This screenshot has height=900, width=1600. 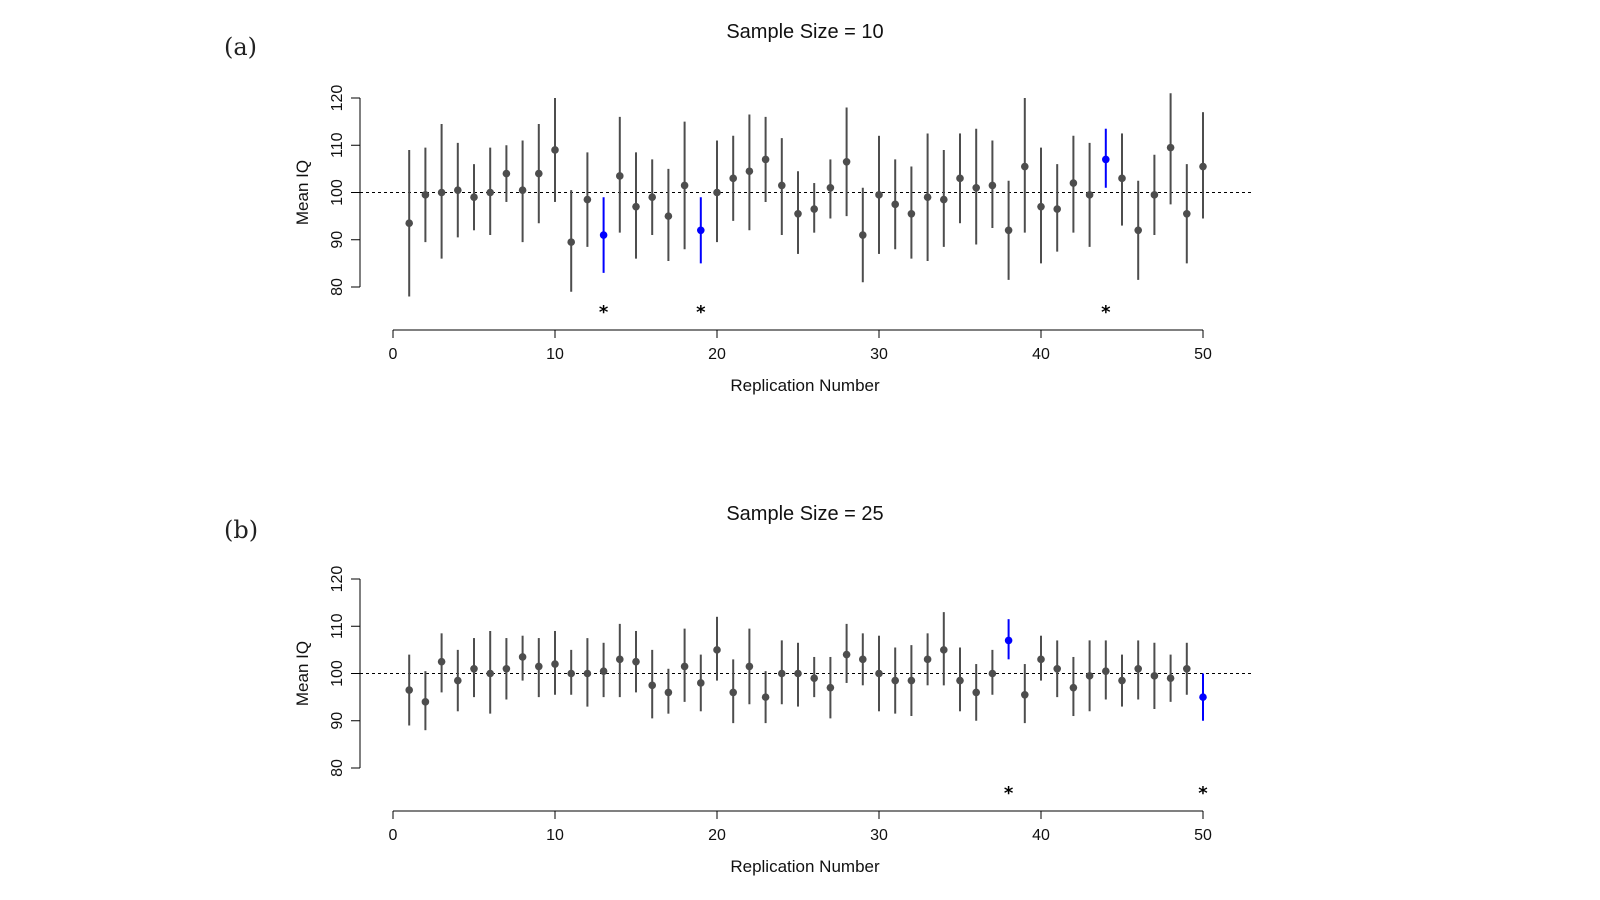 What do you see at coordinates (806, 708) in the screenshot?
I see `data-points: * *` at bounding box center [806, 708].